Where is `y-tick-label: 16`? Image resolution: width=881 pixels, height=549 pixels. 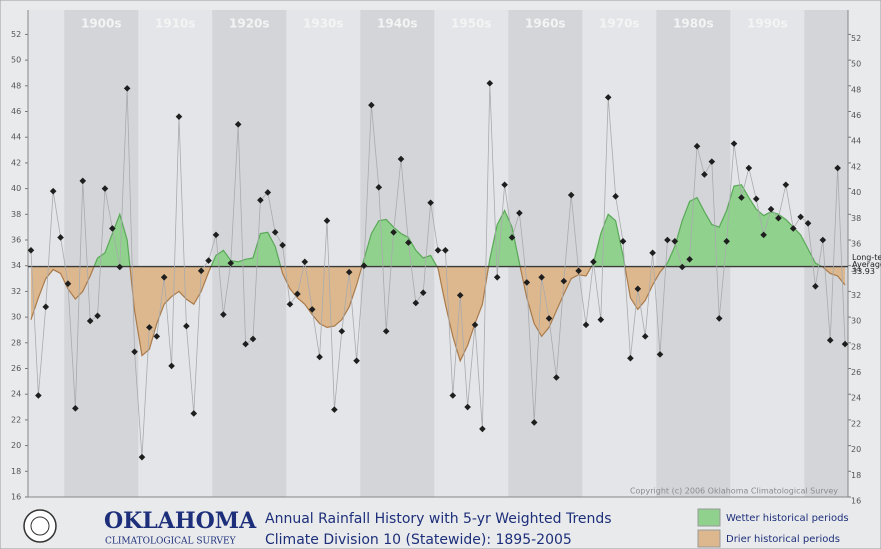
y-tick-label: 16 is located at coordinates (16, 497).